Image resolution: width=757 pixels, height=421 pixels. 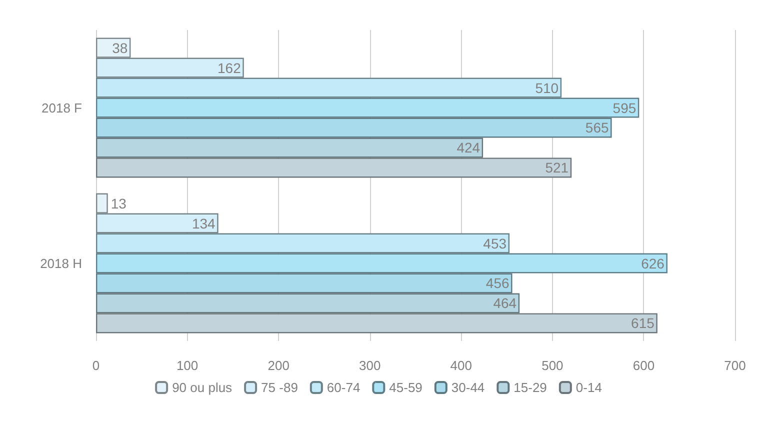 I want to click on data-label: 13, so click(x=118, y=203).